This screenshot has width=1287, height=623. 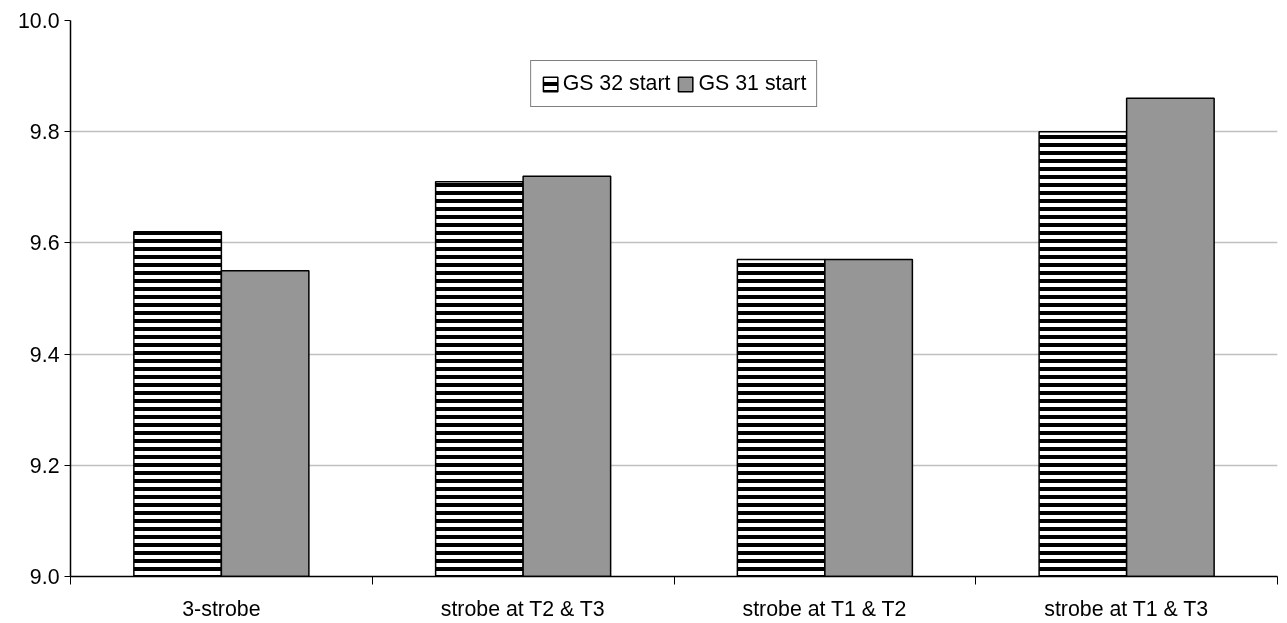 What do you see at coordinates (44, 132) in the screenshot?
I see `y-tick-label: 9.8` at bounding box center [44, 132].